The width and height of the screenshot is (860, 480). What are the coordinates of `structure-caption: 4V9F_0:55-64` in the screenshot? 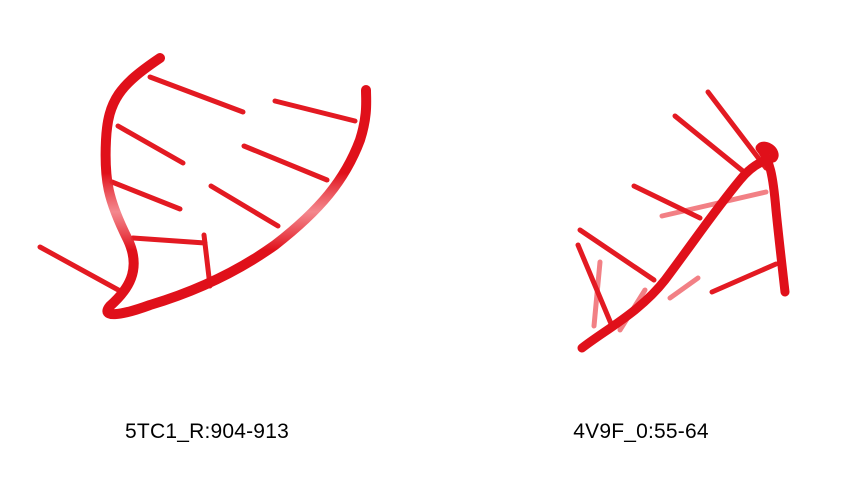 It's located at (641, 431).